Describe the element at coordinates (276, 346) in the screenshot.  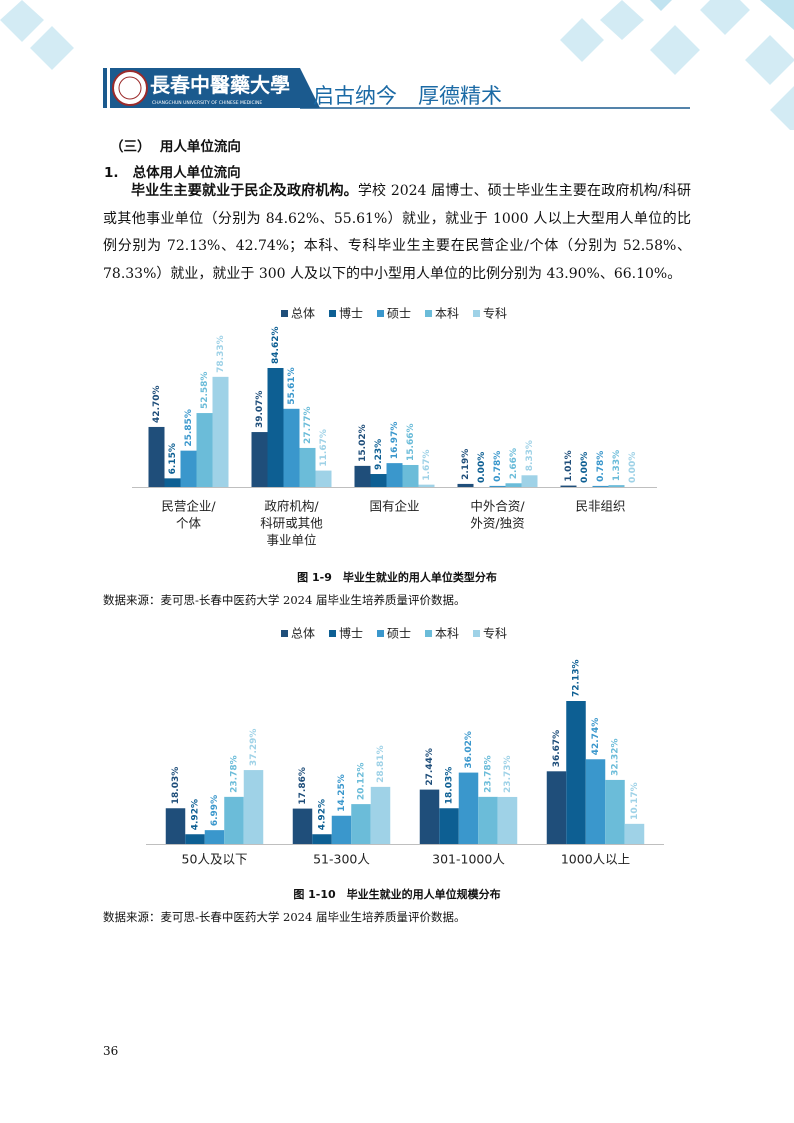
I see `data-label: 84.62%` at that location.